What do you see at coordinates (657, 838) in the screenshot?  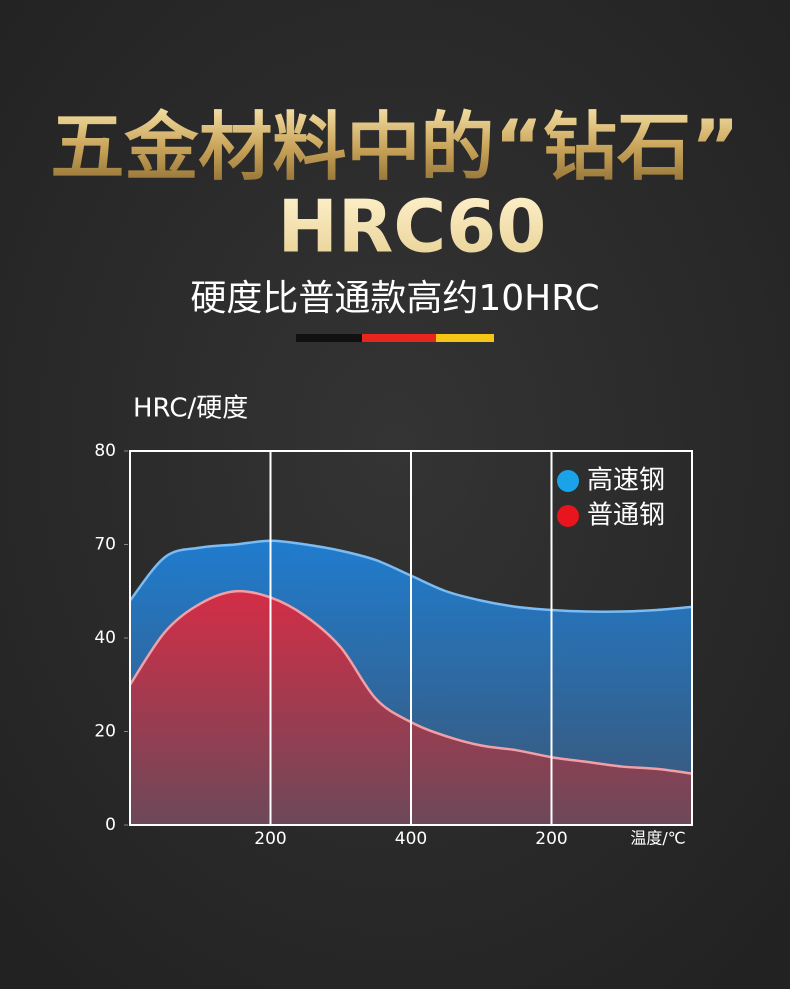 I see `x-axis-label: 温度/℃` at bounding box center [657, 838].